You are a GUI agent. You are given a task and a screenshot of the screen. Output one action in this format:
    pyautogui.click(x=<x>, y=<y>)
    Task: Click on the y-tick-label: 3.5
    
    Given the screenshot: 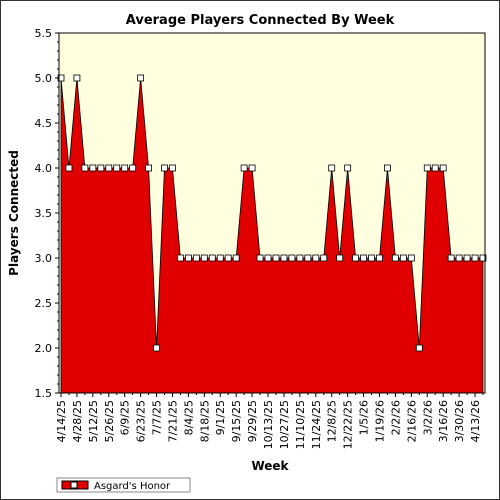 What is the action you would take?
    pyautogui.click(x=44, y=213)
    